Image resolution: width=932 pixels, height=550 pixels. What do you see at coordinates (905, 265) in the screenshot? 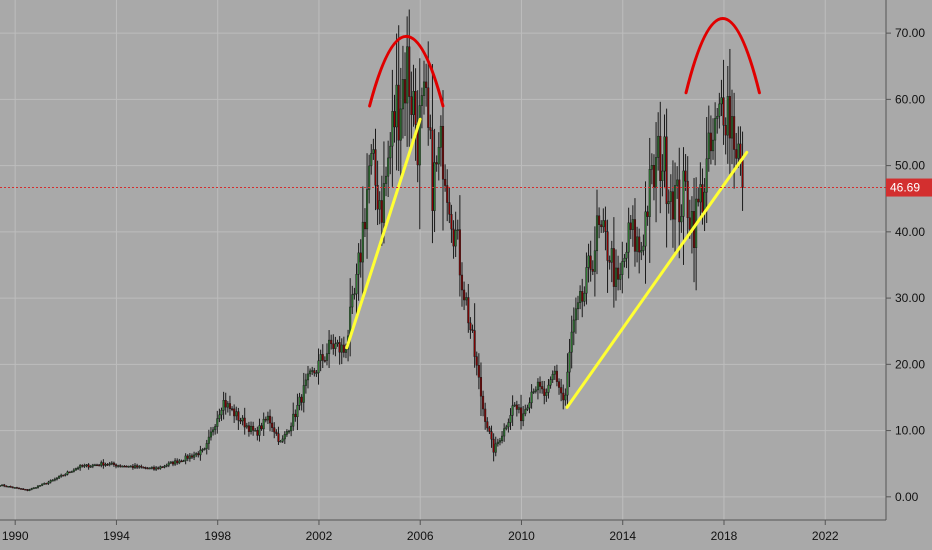
I see `y-axis-ticks: 0.00 10.00 20.00 30.00 40.00 50.00 60.00 70.00` at bounding box center [905, 265].